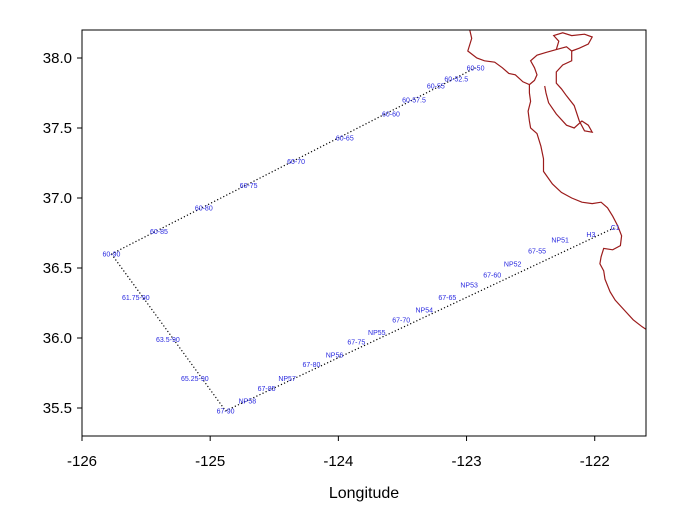 The height and width of the screenshot is (506, 700). Describe the element at coordinates (338, 461) in the screenshot. I see `x-tick-label: -124` at that location.